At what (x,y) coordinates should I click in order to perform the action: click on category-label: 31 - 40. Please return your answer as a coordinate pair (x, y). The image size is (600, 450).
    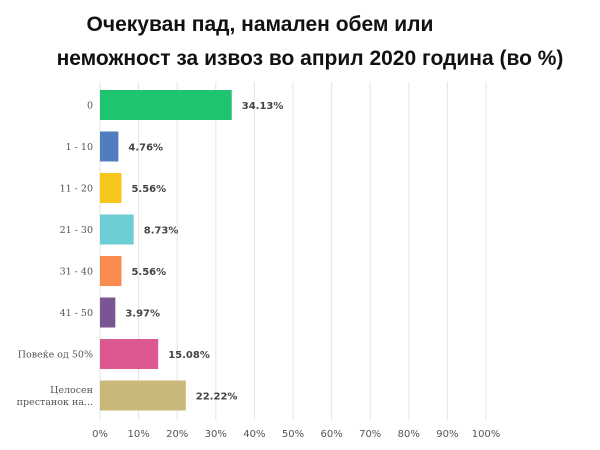
    Looking at the image, I should click on (76, 272).